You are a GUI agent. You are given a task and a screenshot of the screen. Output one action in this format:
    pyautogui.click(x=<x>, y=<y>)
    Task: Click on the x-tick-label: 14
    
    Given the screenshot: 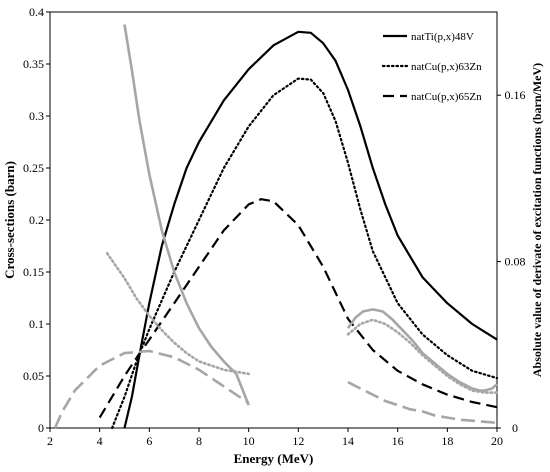 What is the action you would take?
    pyautogui.click(x=348, y=441)
    